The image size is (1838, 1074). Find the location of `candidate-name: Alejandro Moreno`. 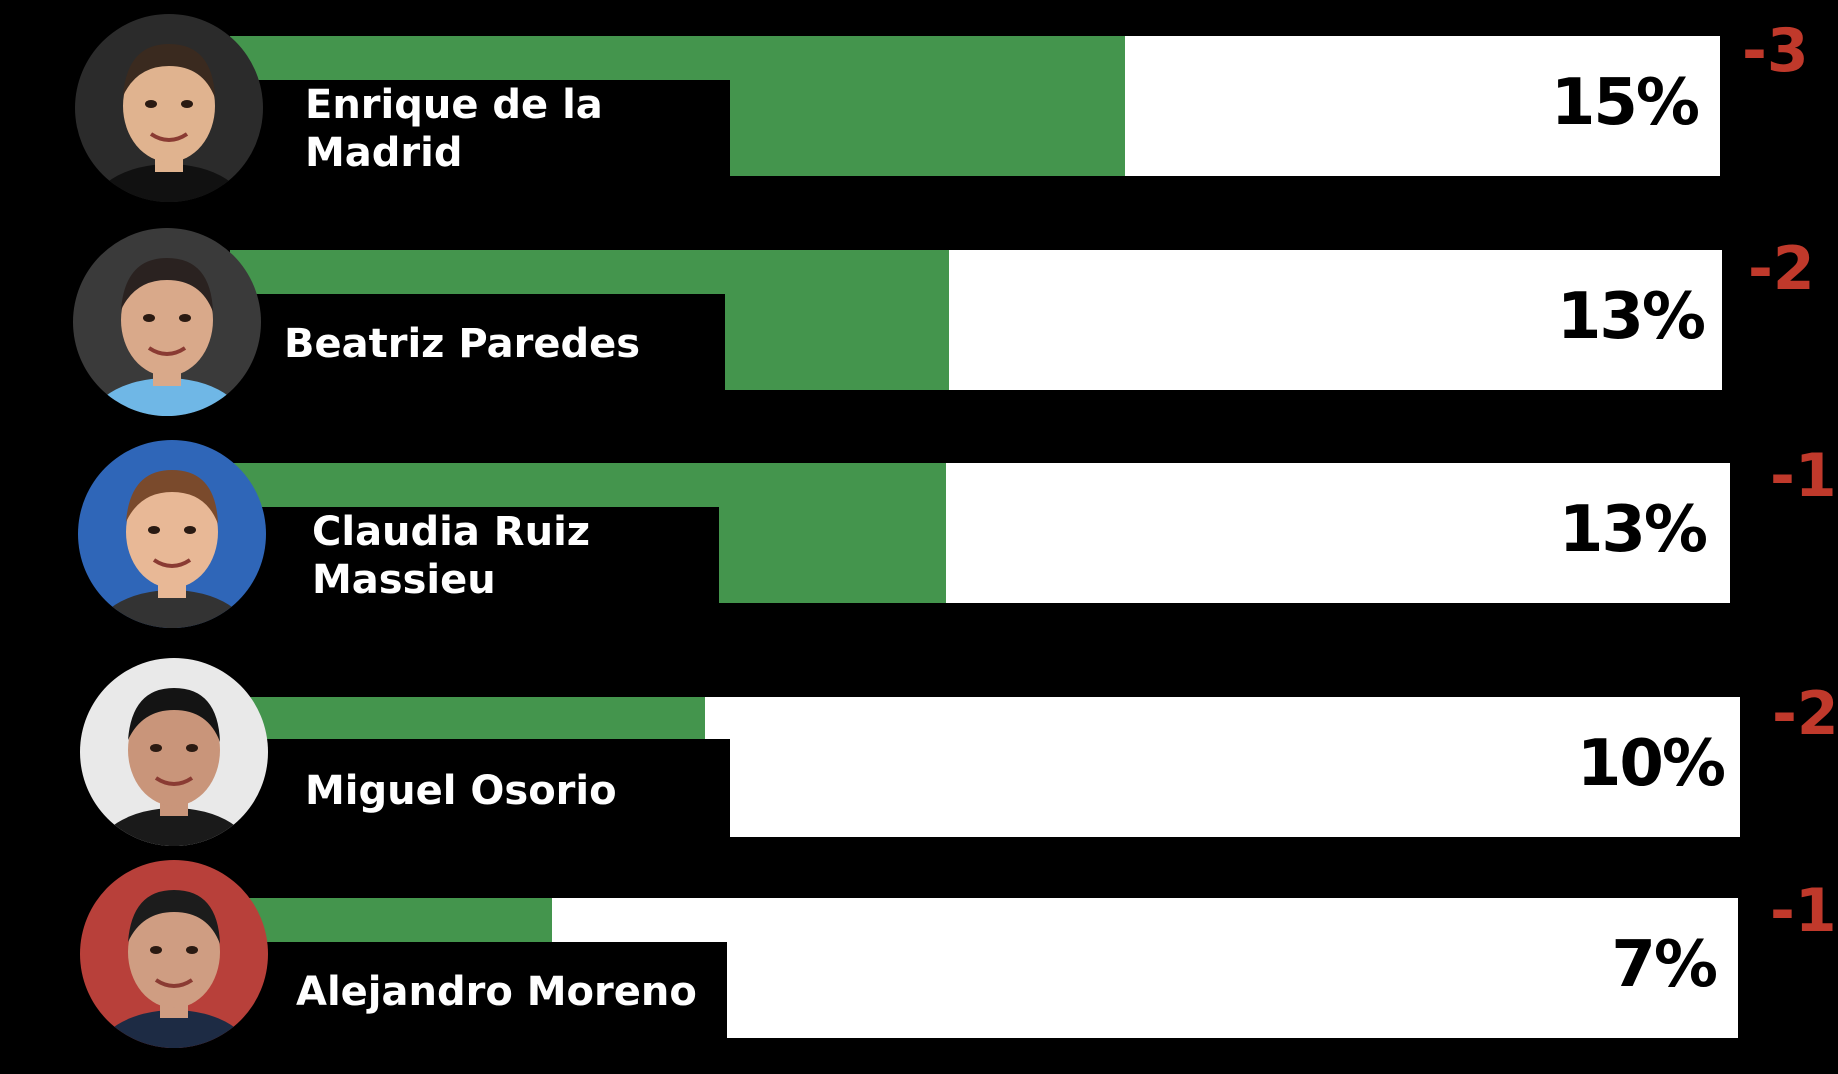

candidate-name: Alejandro Moreno is located at coordinates (496, 992).